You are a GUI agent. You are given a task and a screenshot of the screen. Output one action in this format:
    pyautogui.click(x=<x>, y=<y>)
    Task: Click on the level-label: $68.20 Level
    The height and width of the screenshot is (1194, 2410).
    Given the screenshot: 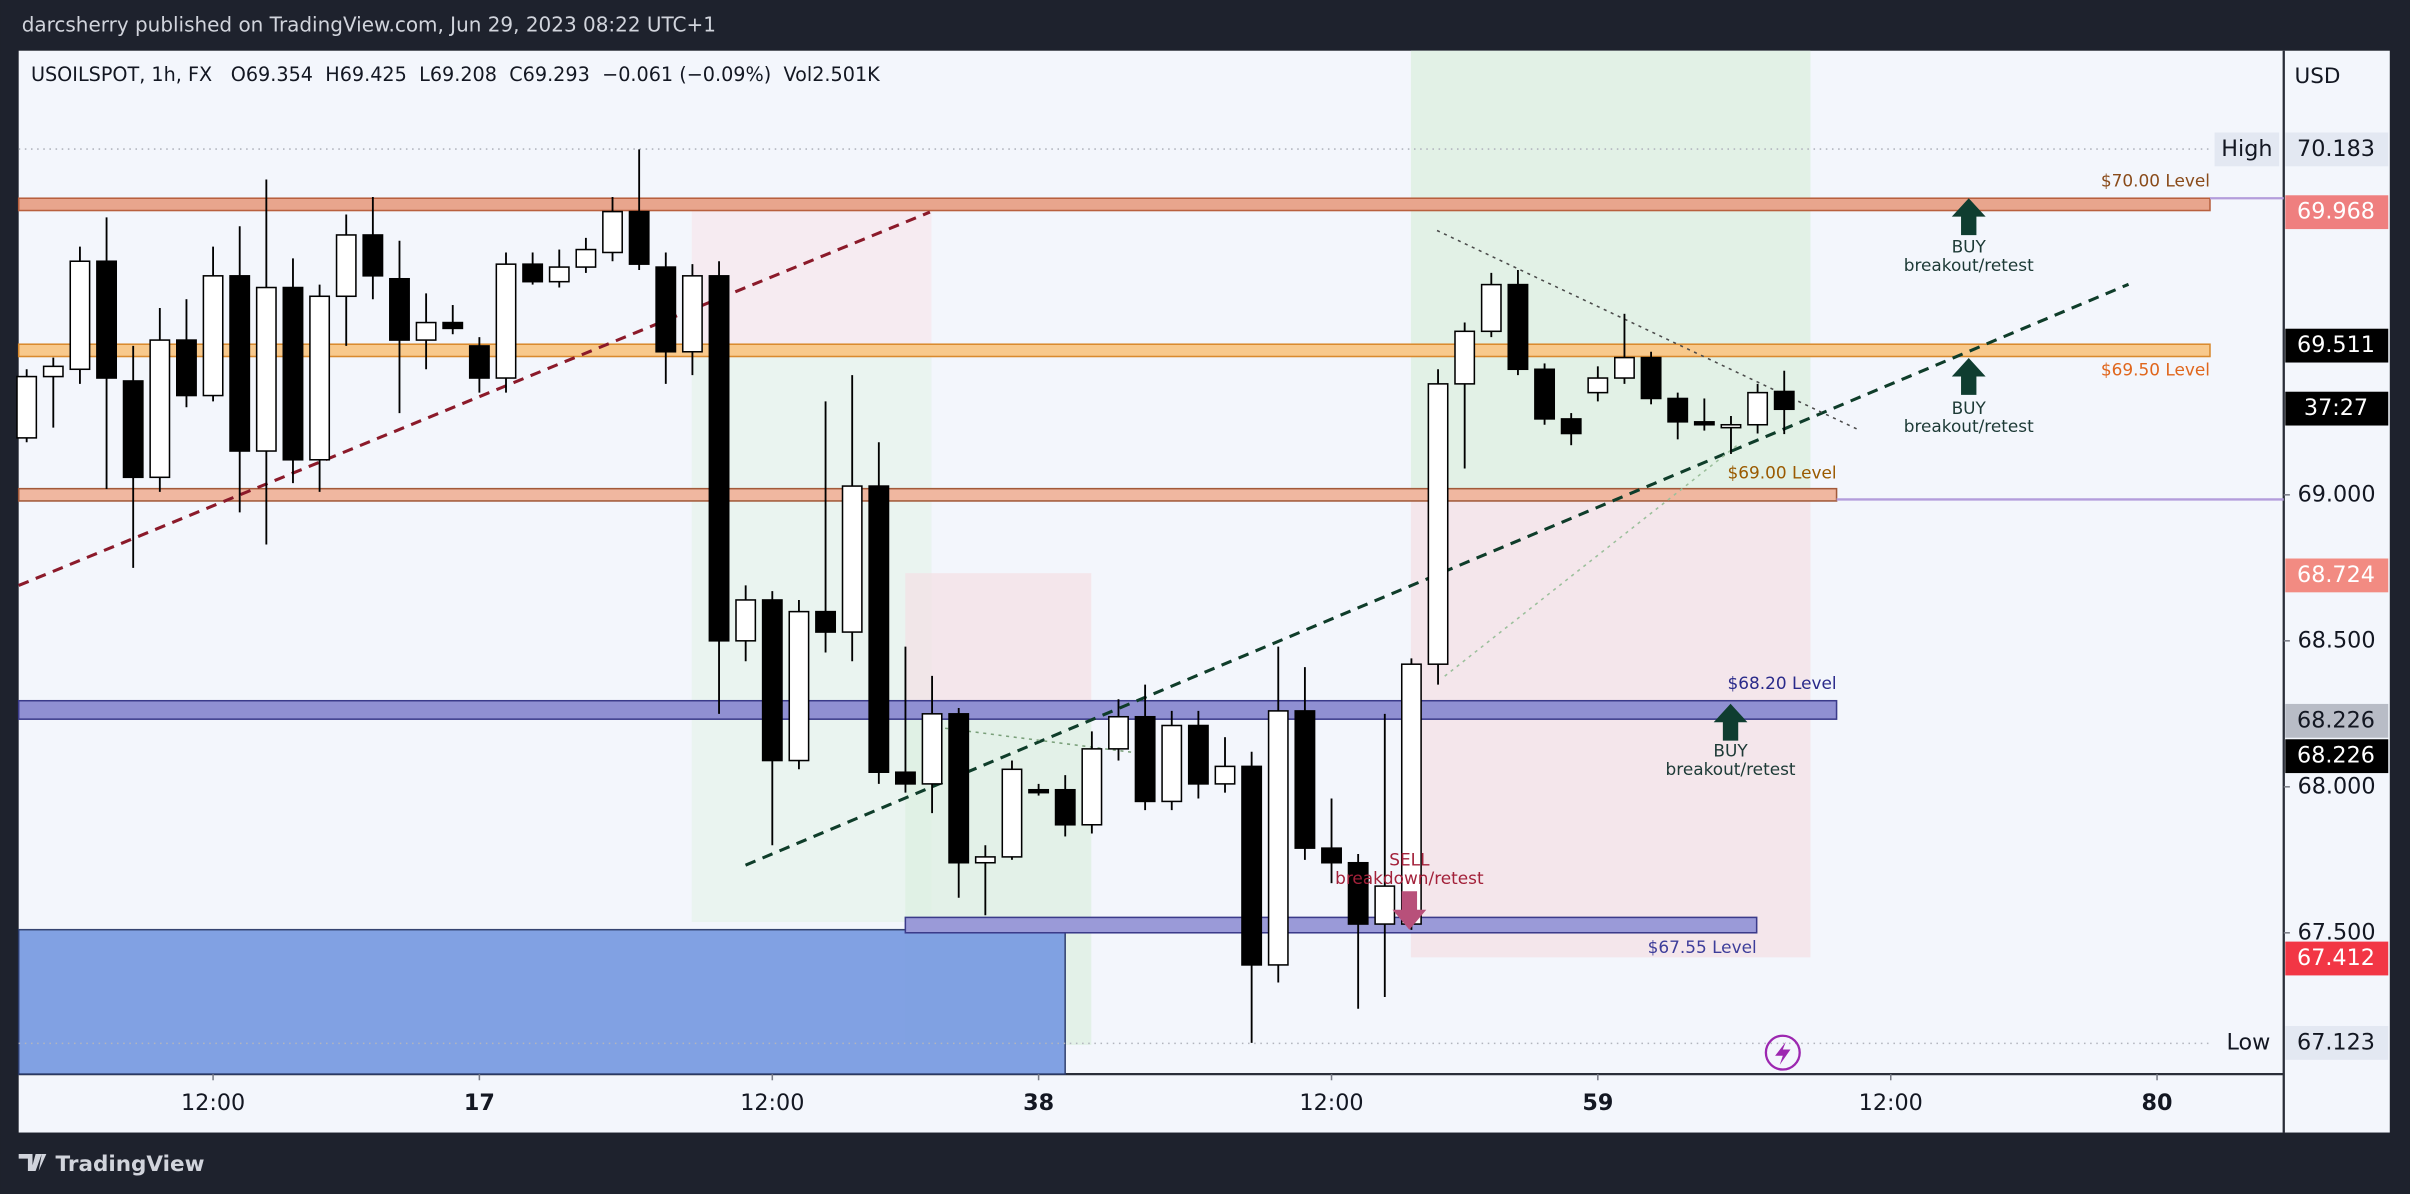 What is the action you would take?
    pyautogui.click(x=1782, y=683)
    